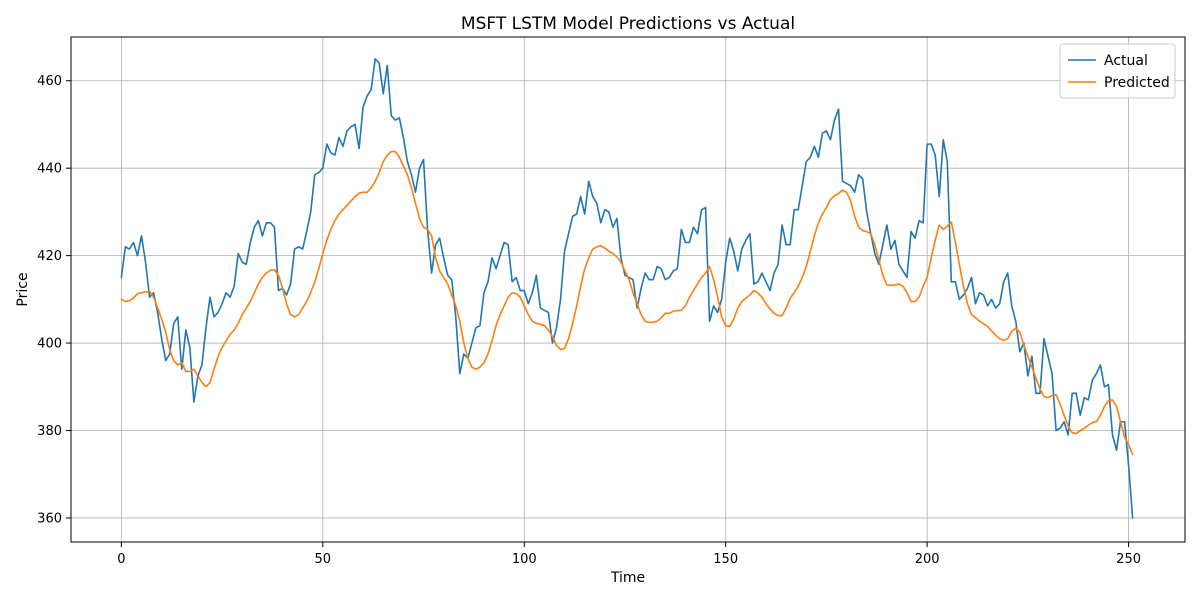  Describe the element at coordinates (49, 518) in the screenshot. I see `y-tick-label: 360` at that location.